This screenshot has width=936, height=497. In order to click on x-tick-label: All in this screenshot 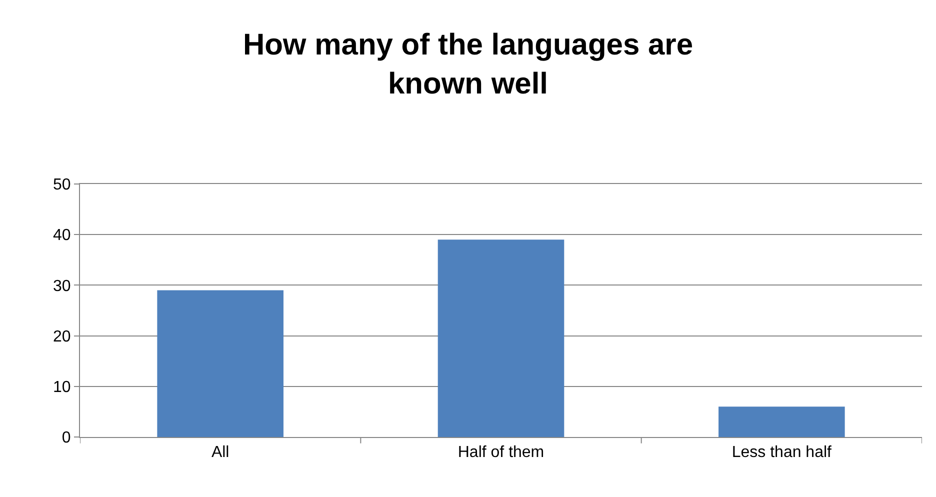, I will do `click(220, 453)`.